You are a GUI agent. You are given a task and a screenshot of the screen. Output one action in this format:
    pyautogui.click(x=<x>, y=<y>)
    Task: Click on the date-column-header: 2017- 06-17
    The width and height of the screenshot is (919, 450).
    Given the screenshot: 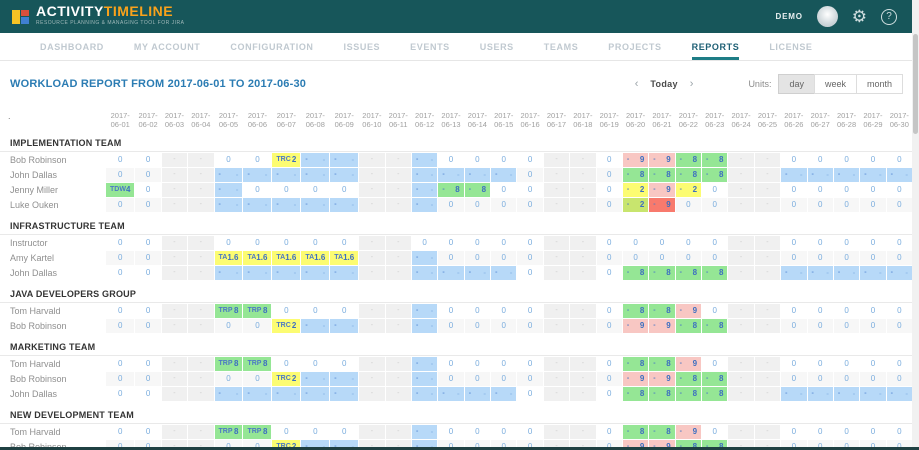 What is the action you would take?
    pyautogui.click(x=556, y=118)
    